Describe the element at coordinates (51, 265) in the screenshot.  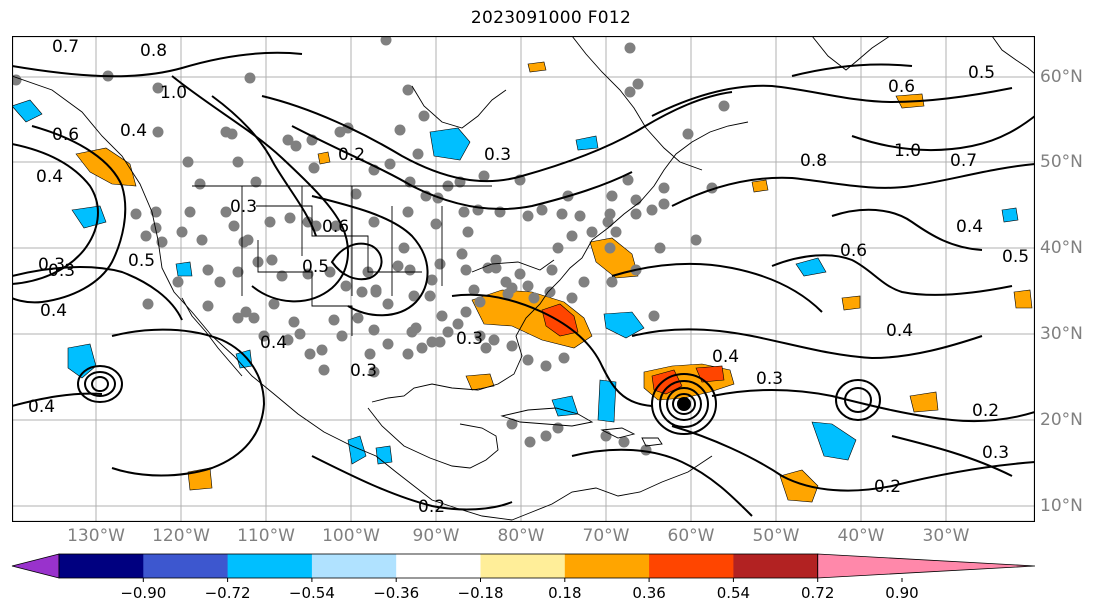
I see `contour-label: 0.3` at that location.